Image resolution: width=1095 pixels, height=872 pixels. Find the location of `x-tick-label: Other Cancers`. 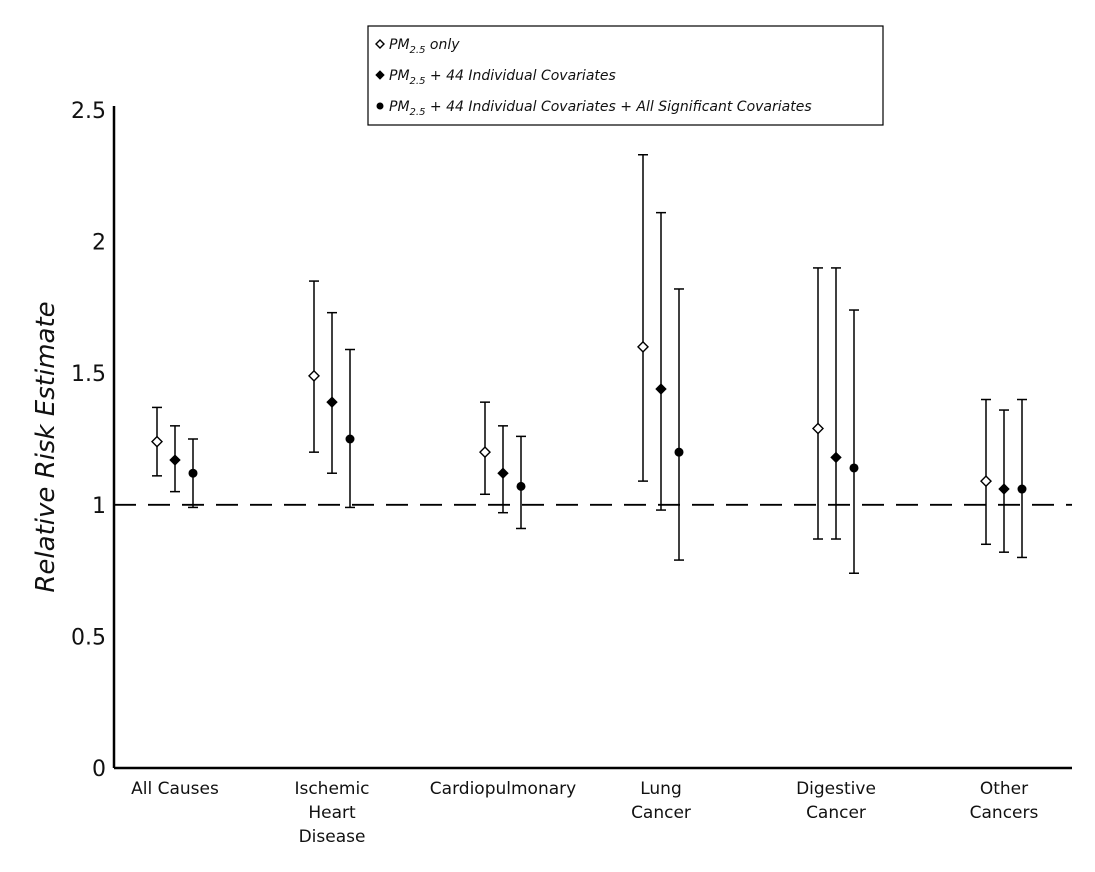

x-tick-label: Other Cancers is located at coordinates (1004, 801).